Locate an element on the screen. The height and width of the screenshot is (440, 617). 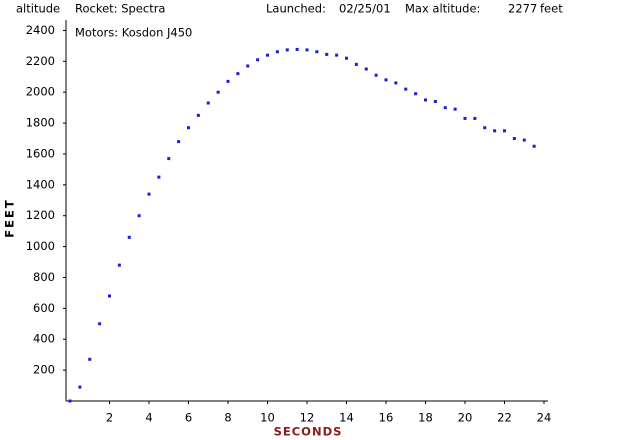
x-tick-label: 24 is located at coordinates (544, 418).